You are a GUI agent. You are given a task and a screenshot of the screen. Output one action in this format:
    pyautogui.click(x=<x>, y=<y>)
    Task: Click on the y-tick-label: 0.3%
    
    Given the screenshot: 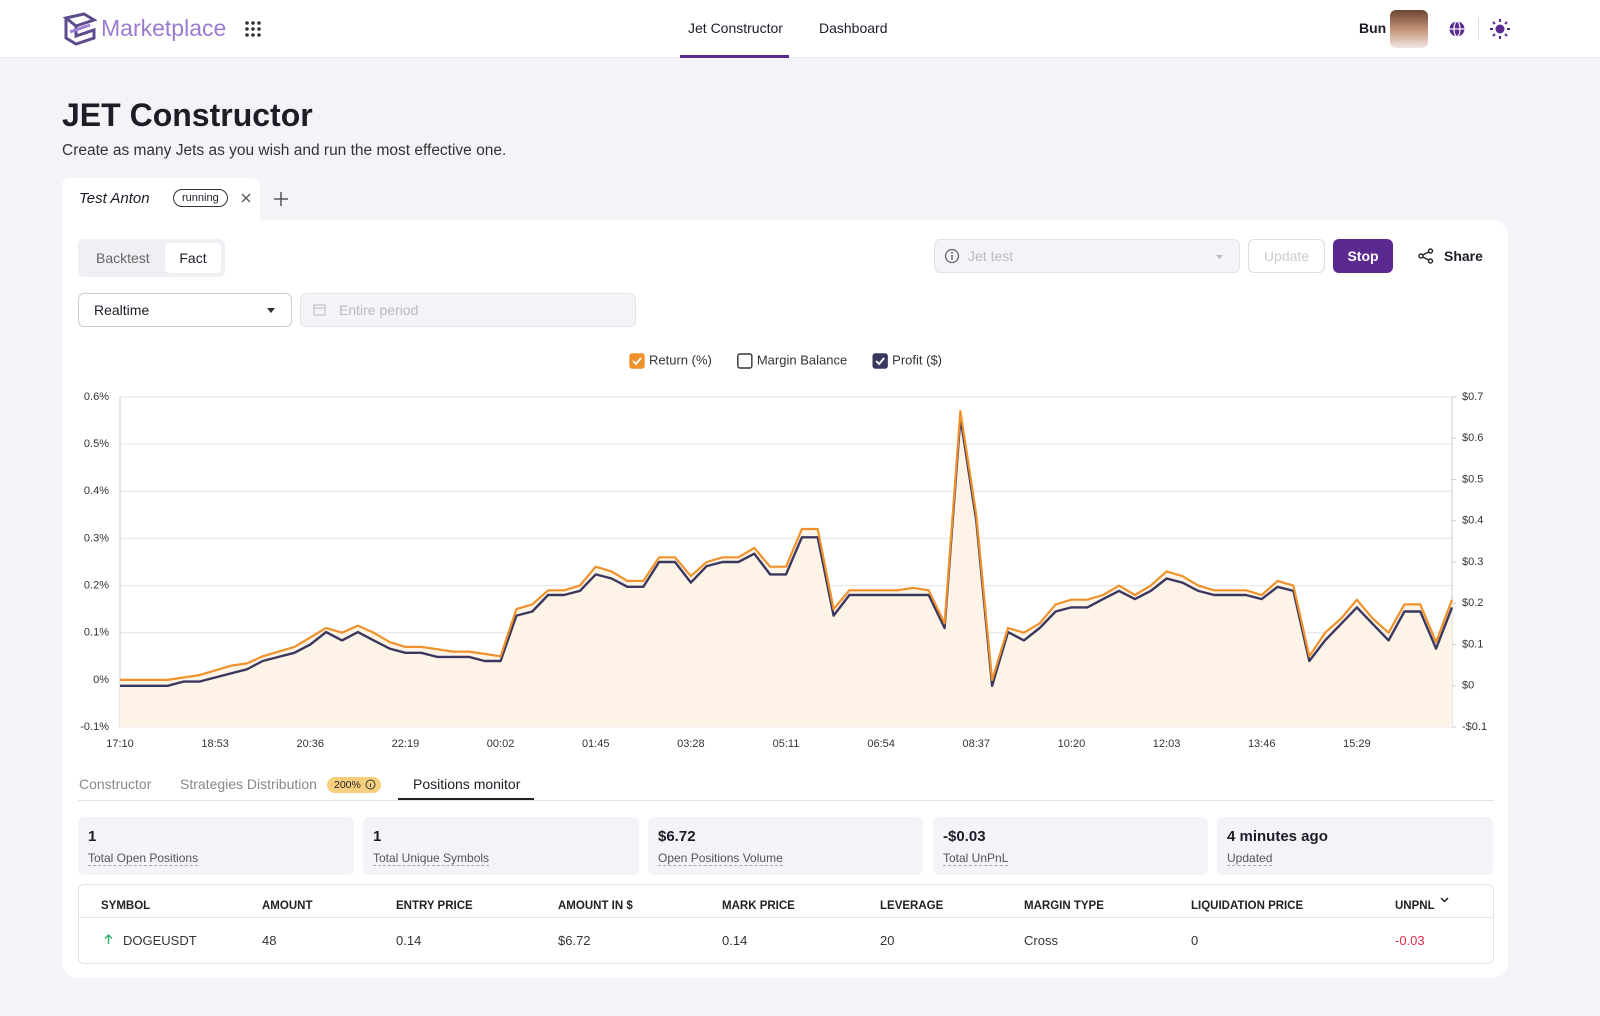 What is the action you would take?
    pyautogui.click(x=96, y=538)
    